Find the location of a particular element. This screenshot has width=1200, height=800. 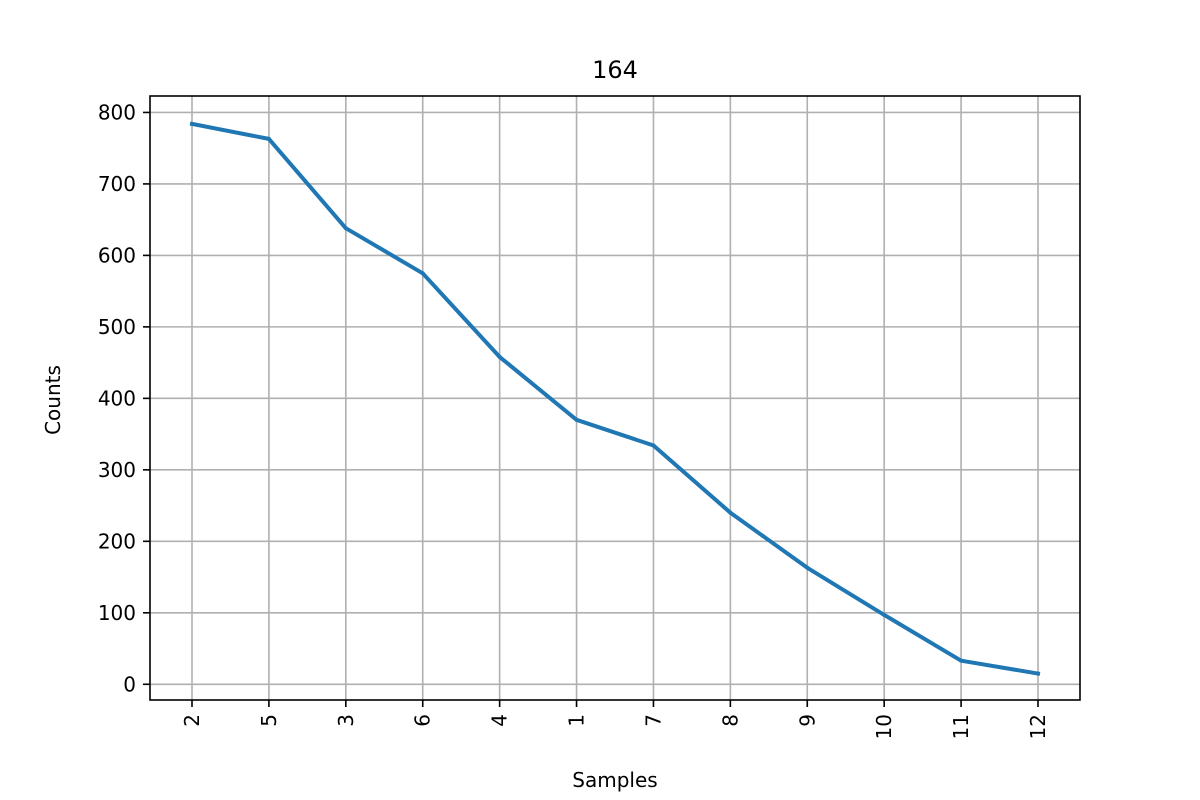

x-tick-label: 2 is located at coordinates (192, 720).